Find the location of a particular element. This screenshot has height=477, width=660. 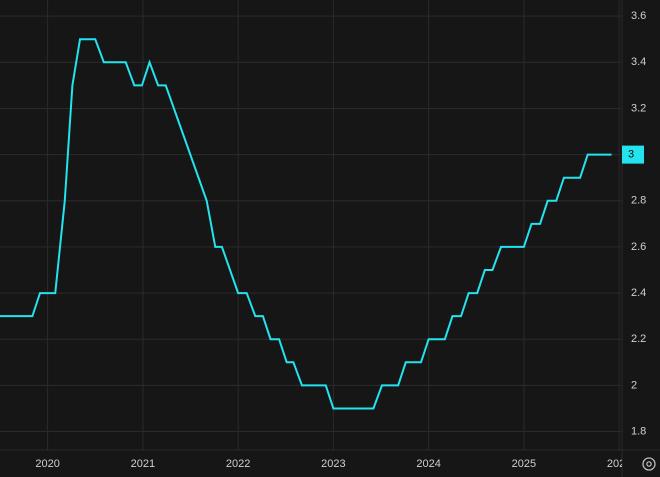

y-tick-label: 3.6 is located at coordinates (638, 16).